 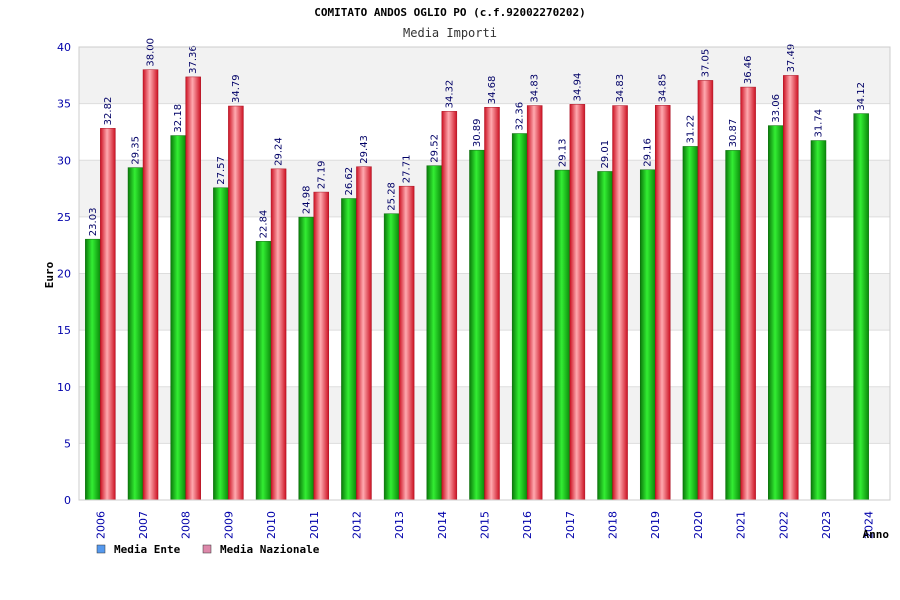 I want to click on bar-media-nazionale-2006, so click(x=108, y=314).